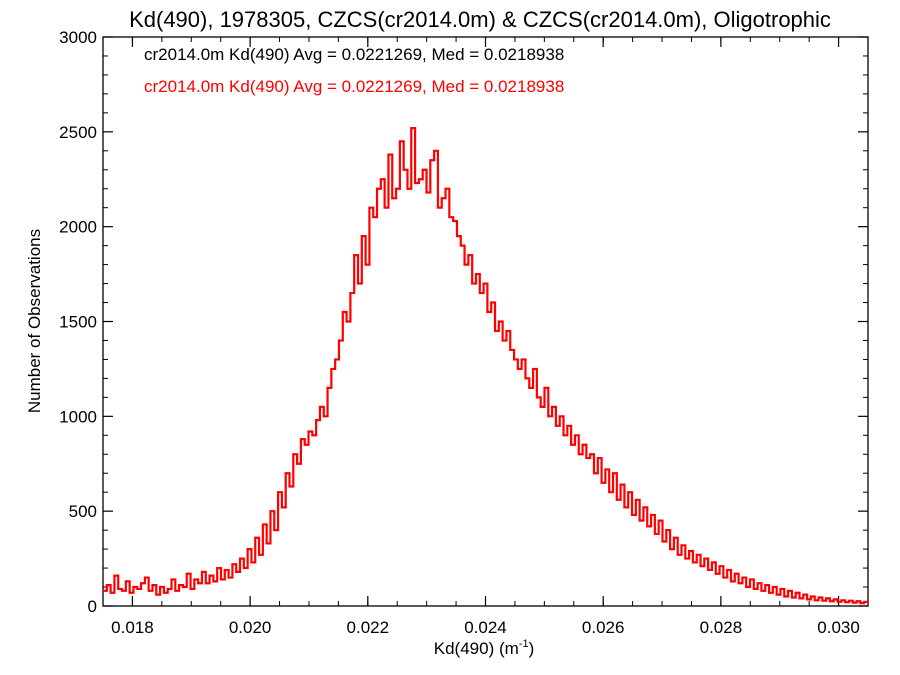 This screenshot has height=675, width=900. I want to click on x-axis-label: Kd(490) (m-1), so click(484, 648).